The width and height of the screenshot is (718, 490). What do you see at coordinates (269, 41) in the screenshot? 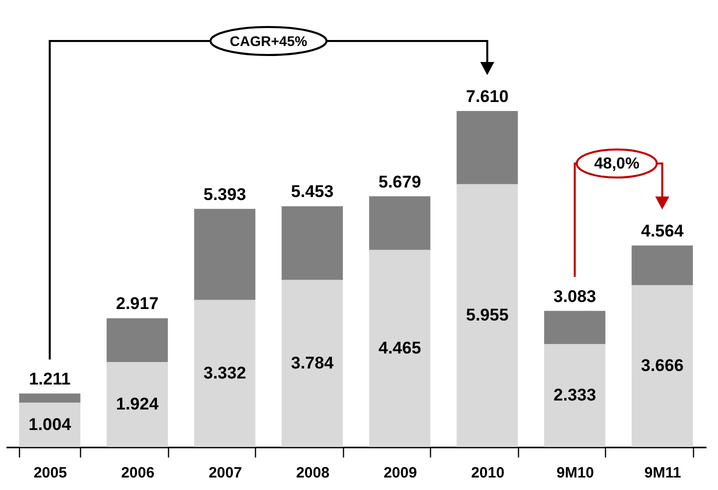
I see `text: CAGR+45%` at bounding box center [269, 41].